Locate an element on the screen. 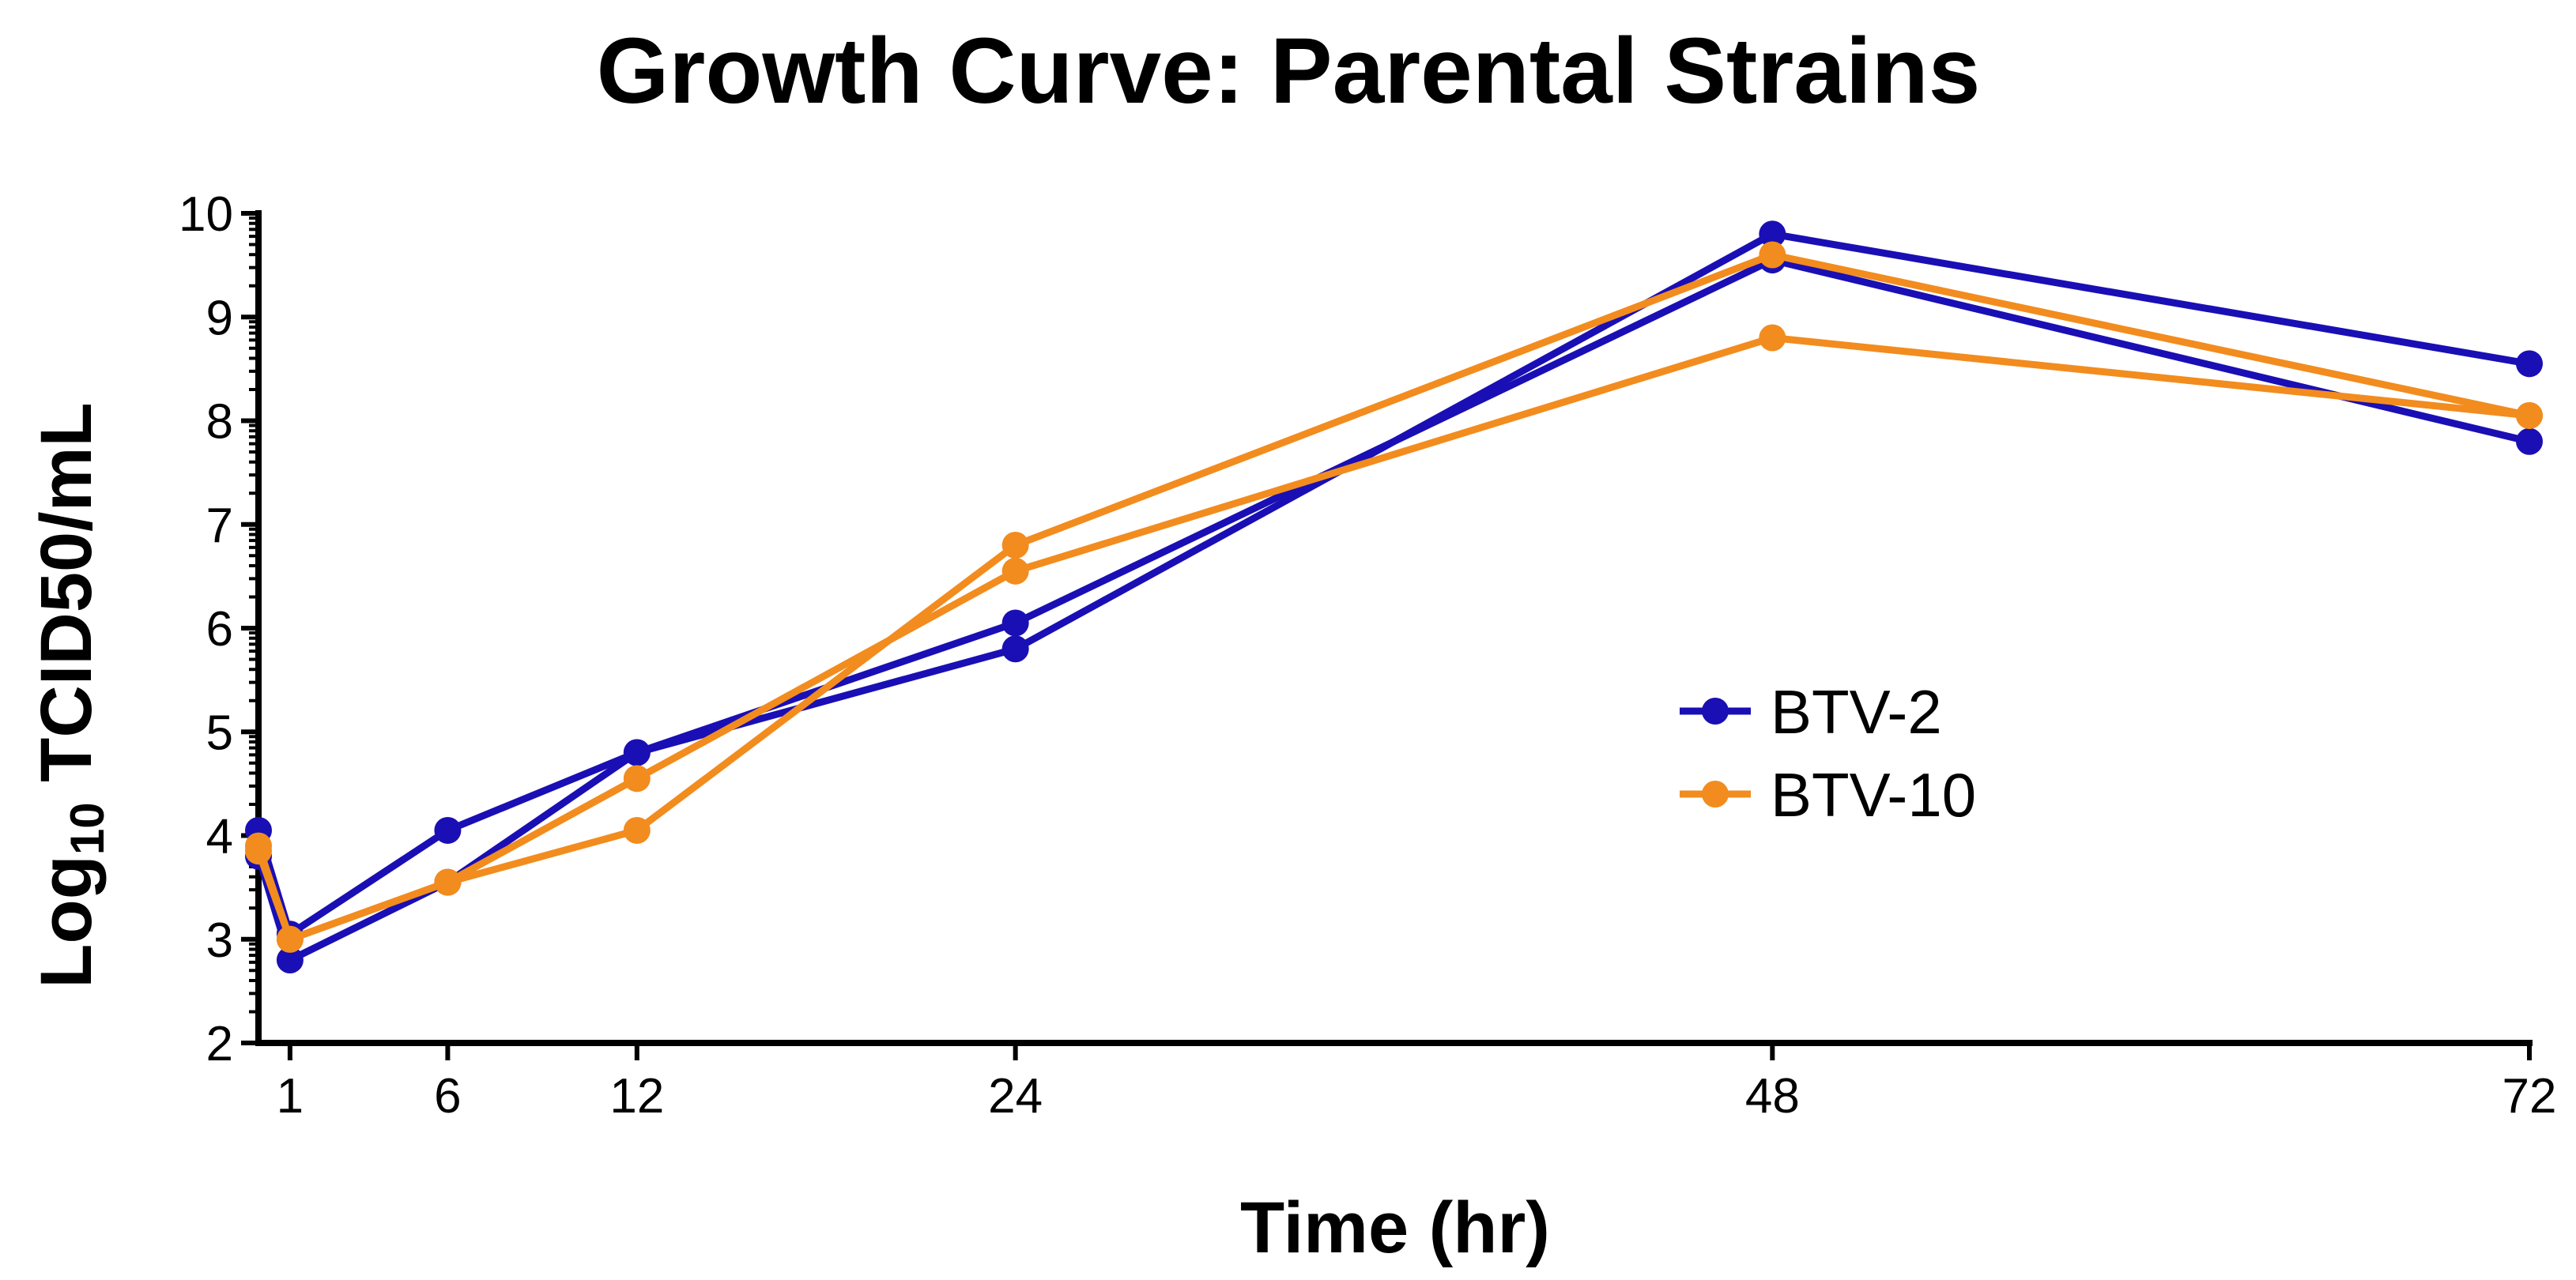 This screenshot has width=2576, height=1280. legend: BTV-2 BTV-10 is located at coordinates (1828, 753).